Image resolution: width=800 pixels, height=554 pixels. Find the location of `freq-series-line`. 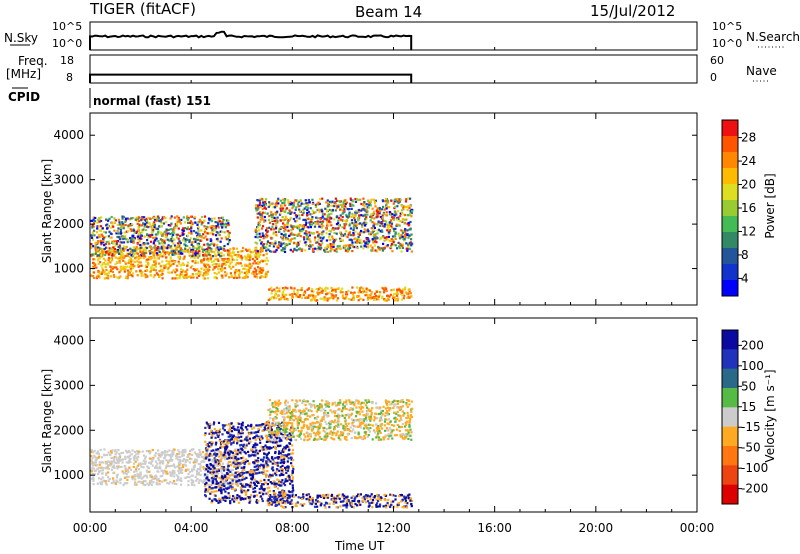

freq-series-line is located at coordinates (251, 78).